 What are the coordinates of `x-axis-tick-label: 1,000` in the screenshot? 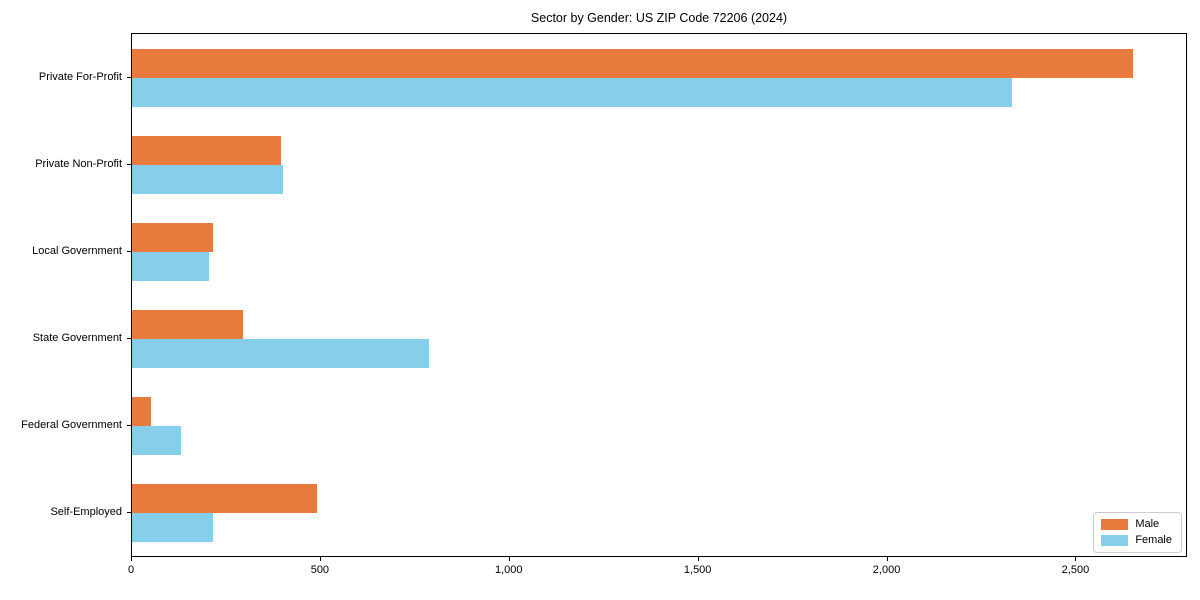 It's located at (509, 570).